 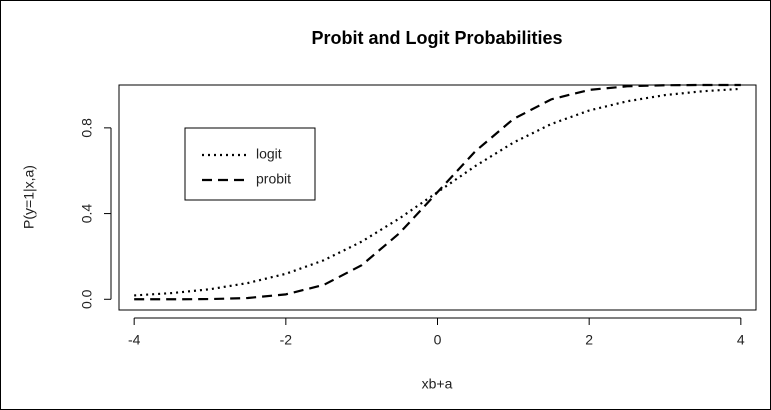 What do you see at coordinates (250, 164) in the screenshot?
I see `legend-box` at bounding box center [250, 164].